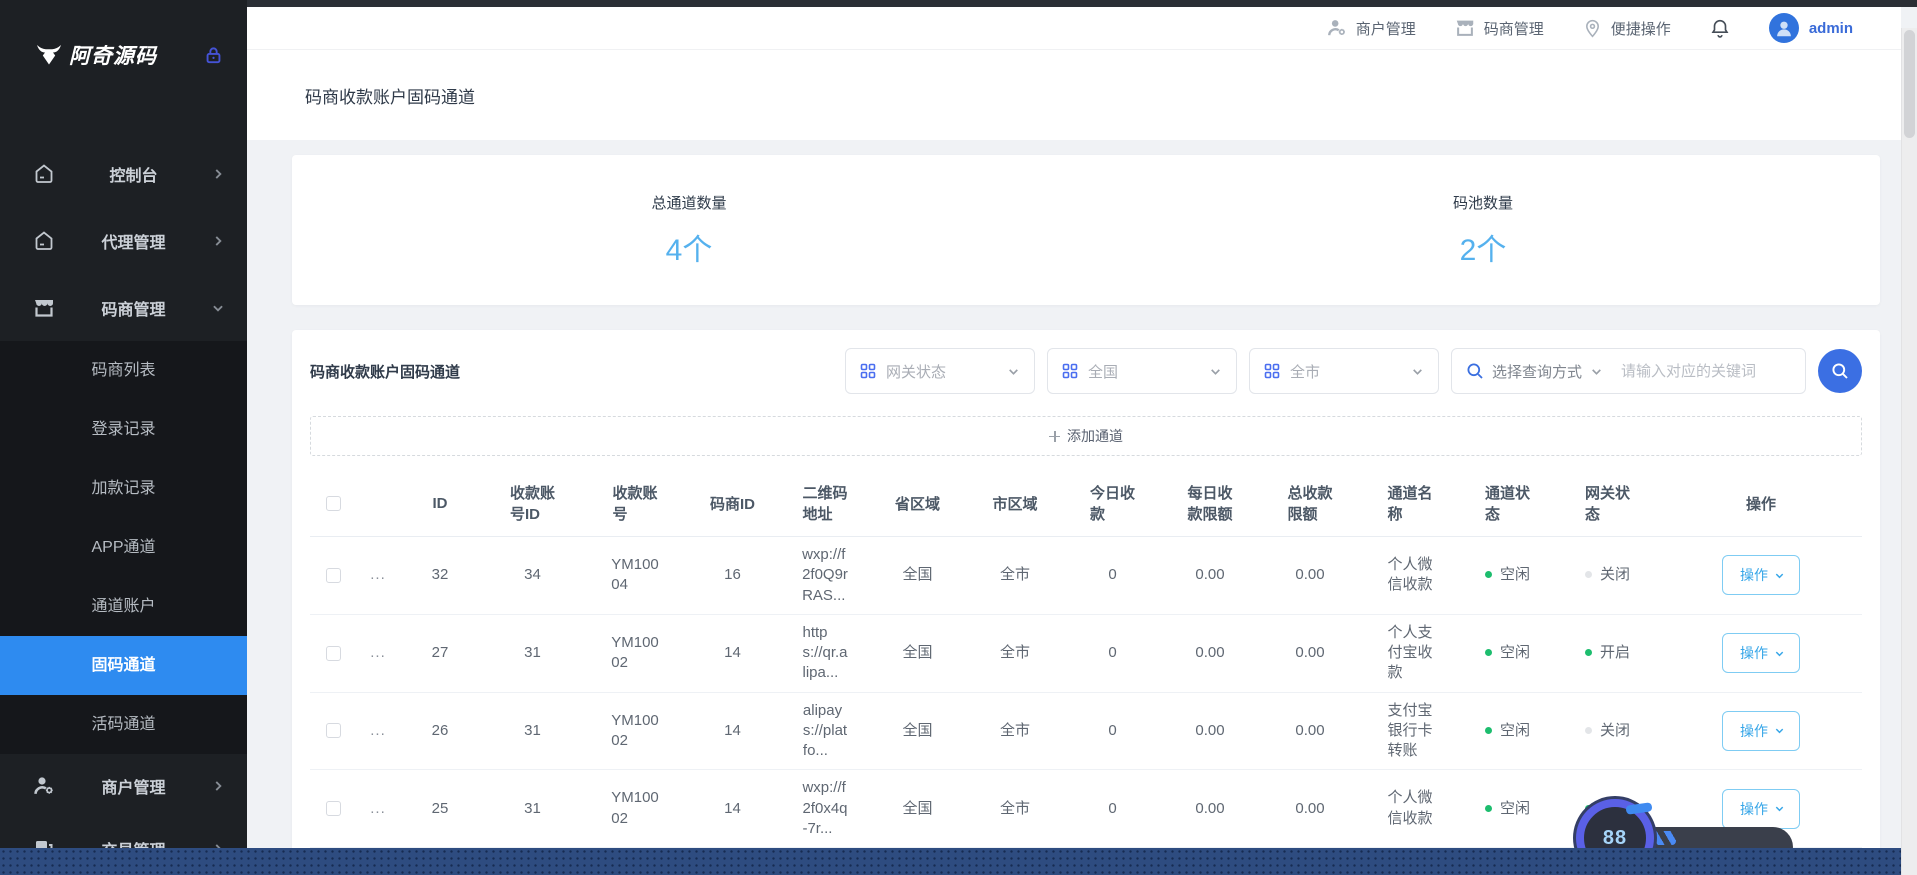 The width and height of the screenshot is (1917, 875). I want to click on select-all-checkbox, so click(333, 504).